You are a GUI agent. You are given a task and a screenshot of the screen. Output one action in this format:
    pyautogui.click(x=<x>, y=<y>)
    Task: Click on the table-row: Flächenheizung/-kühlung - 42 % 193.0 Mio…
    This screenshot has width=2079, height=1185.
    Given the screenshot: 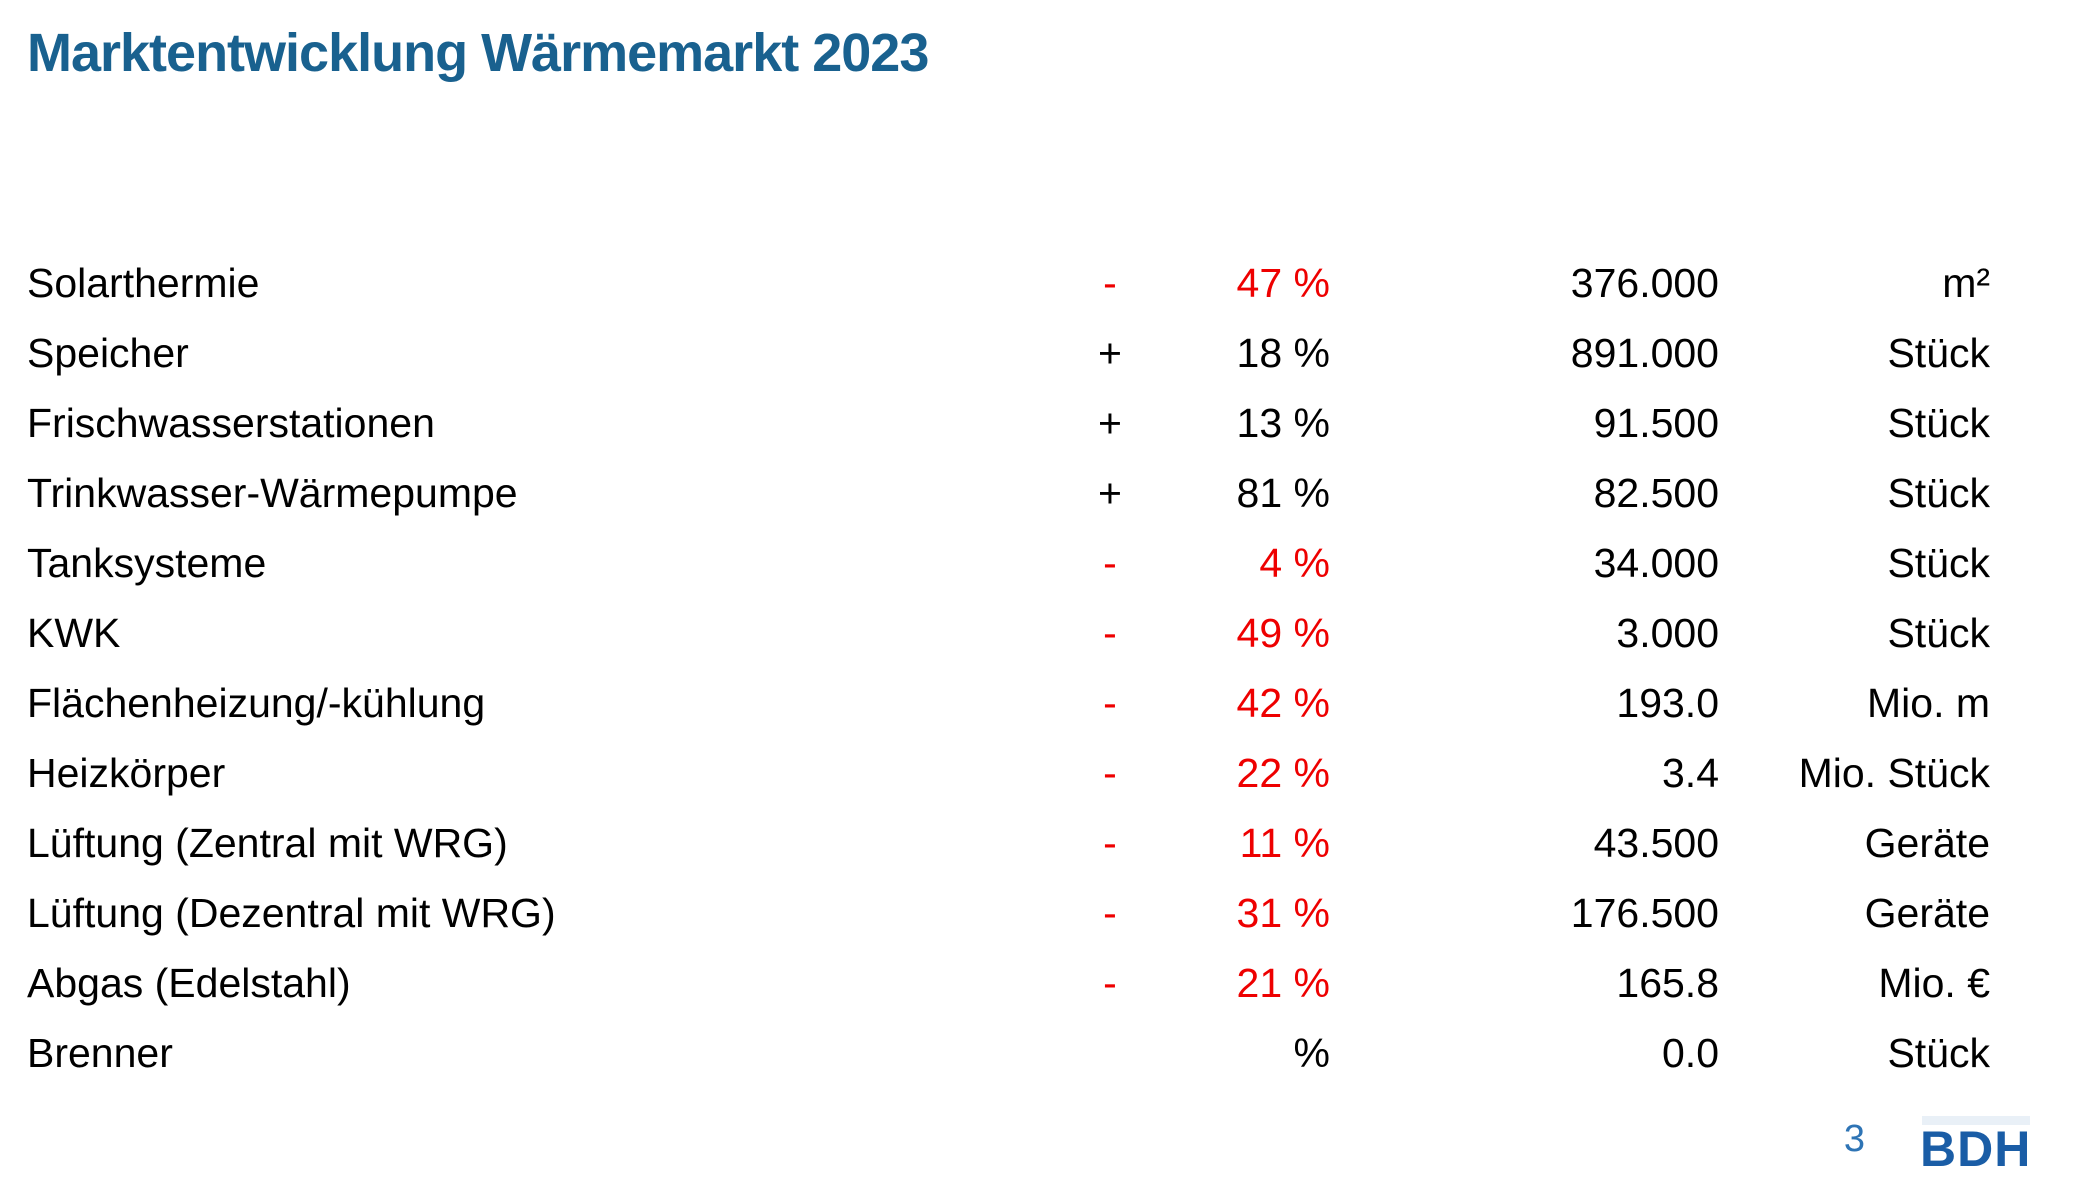 What is the action you would take?
    pyautogui.click(x=995, y=703)
    